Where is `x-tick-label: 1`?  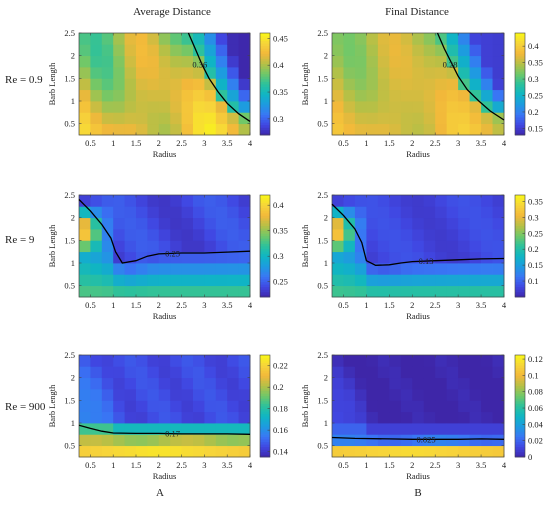
x-tick-label: 1 is located at coordinates (113, 465).